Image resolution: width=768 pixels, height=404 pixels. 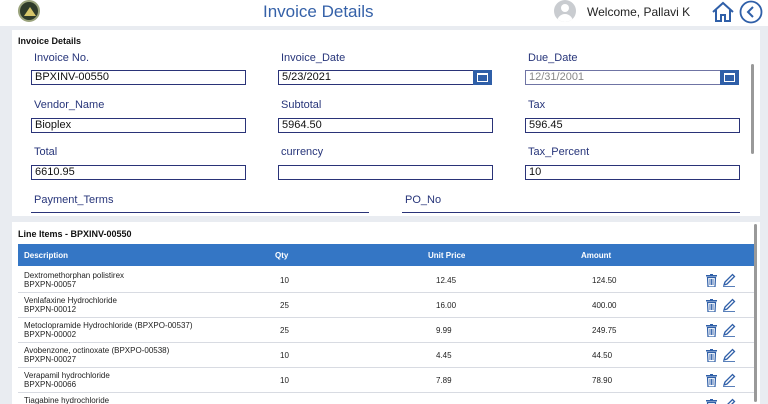 What do you see at coordinates (50, 41) in the screenshot?
I see `section-title: Invoice Details` at bounding box center [50, 41].